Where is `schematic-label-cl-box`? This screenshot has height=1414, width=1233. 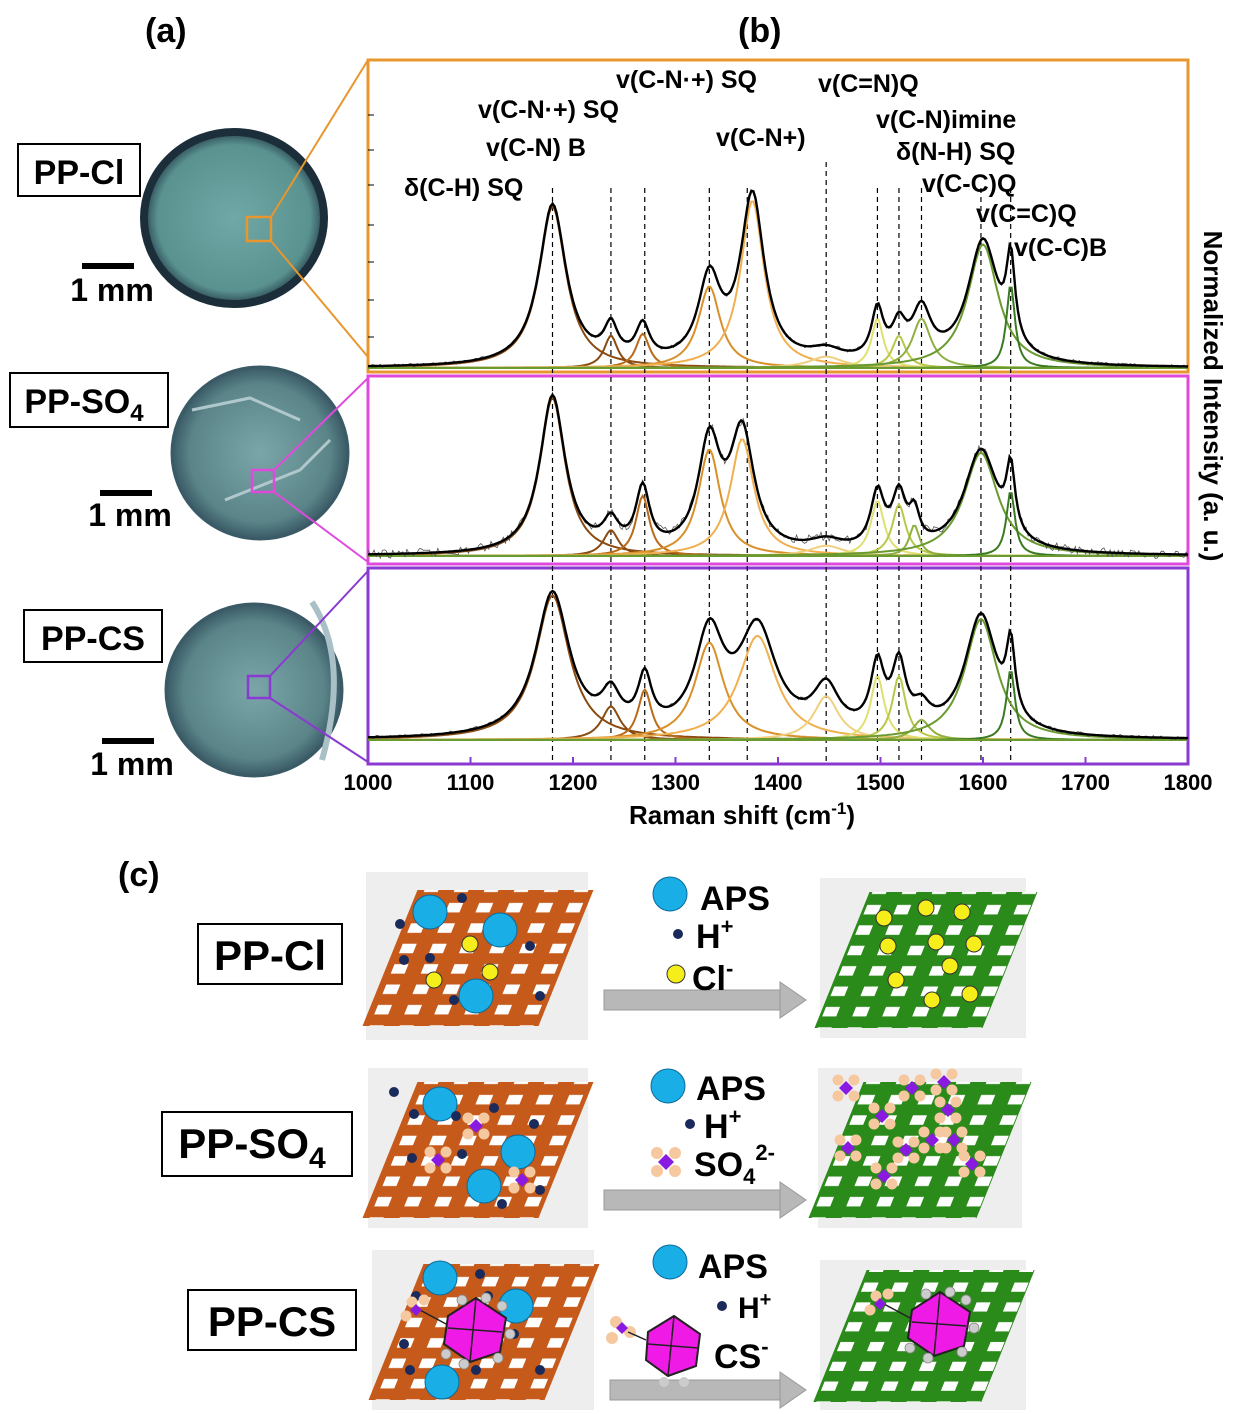
schematic-label-cl-box is located at coordinates (270, 954).